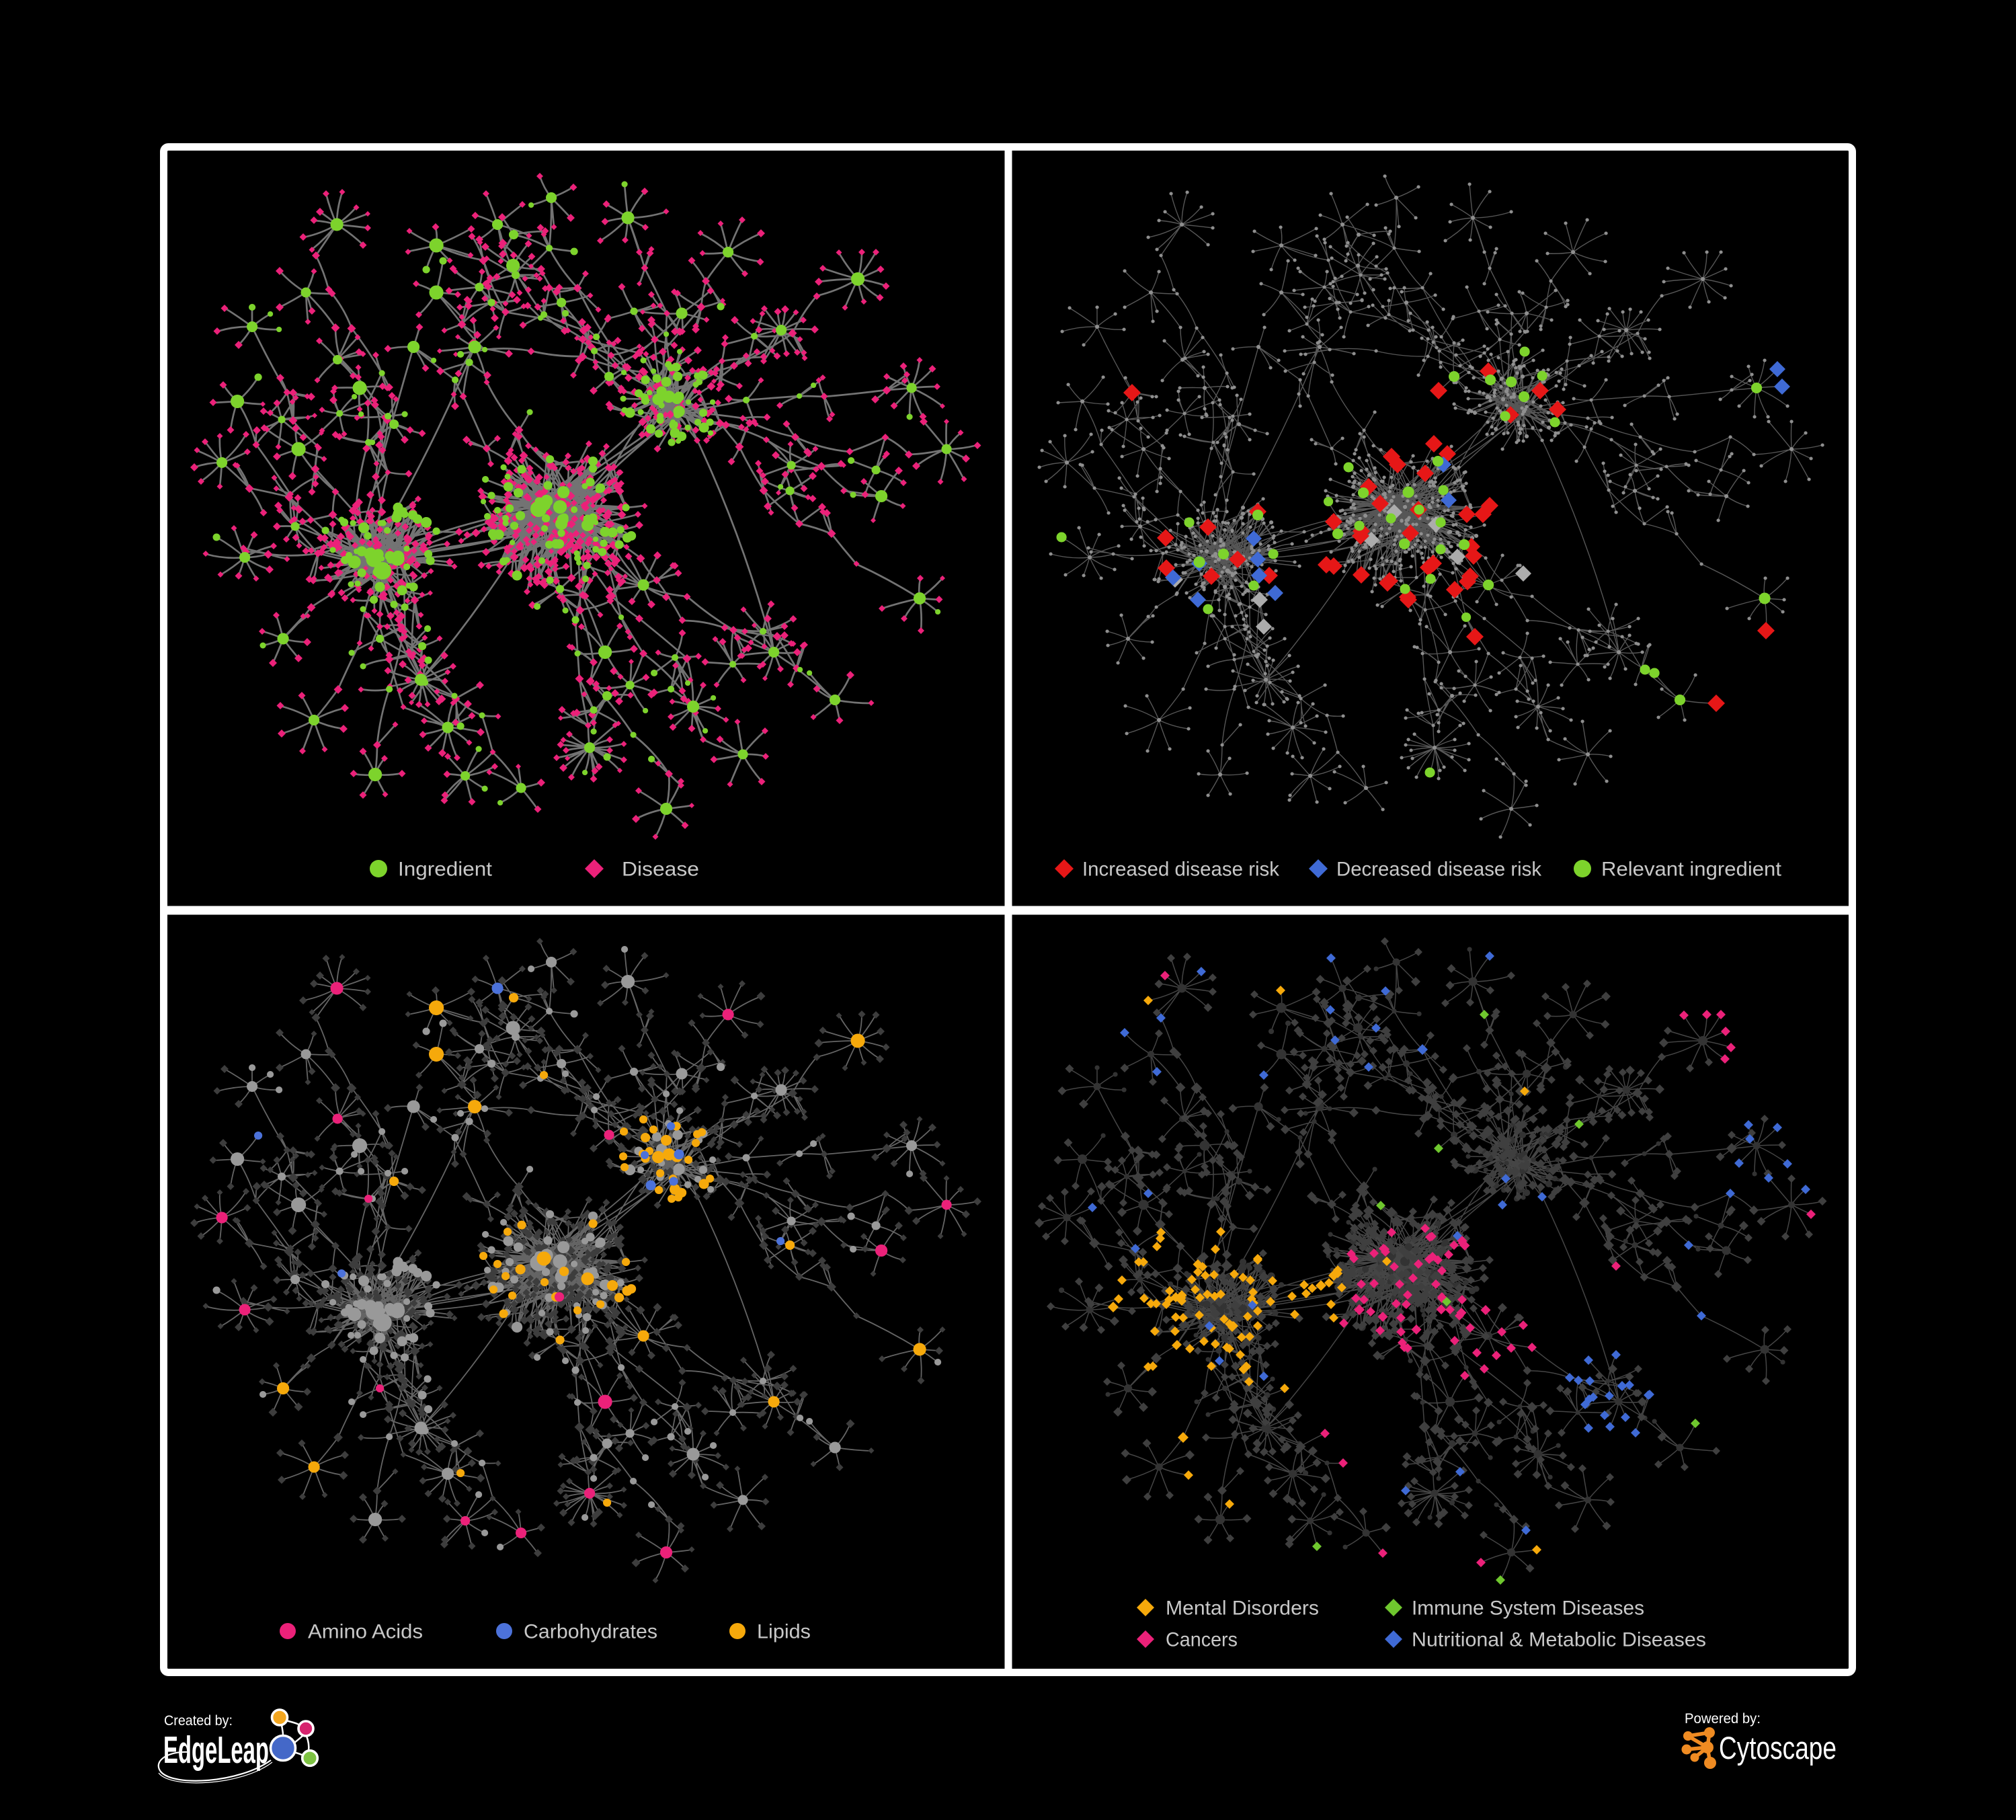 This screenshot has width=2016, height=1820. I want to click on svg-text: Lipids, so click(784, 1632).